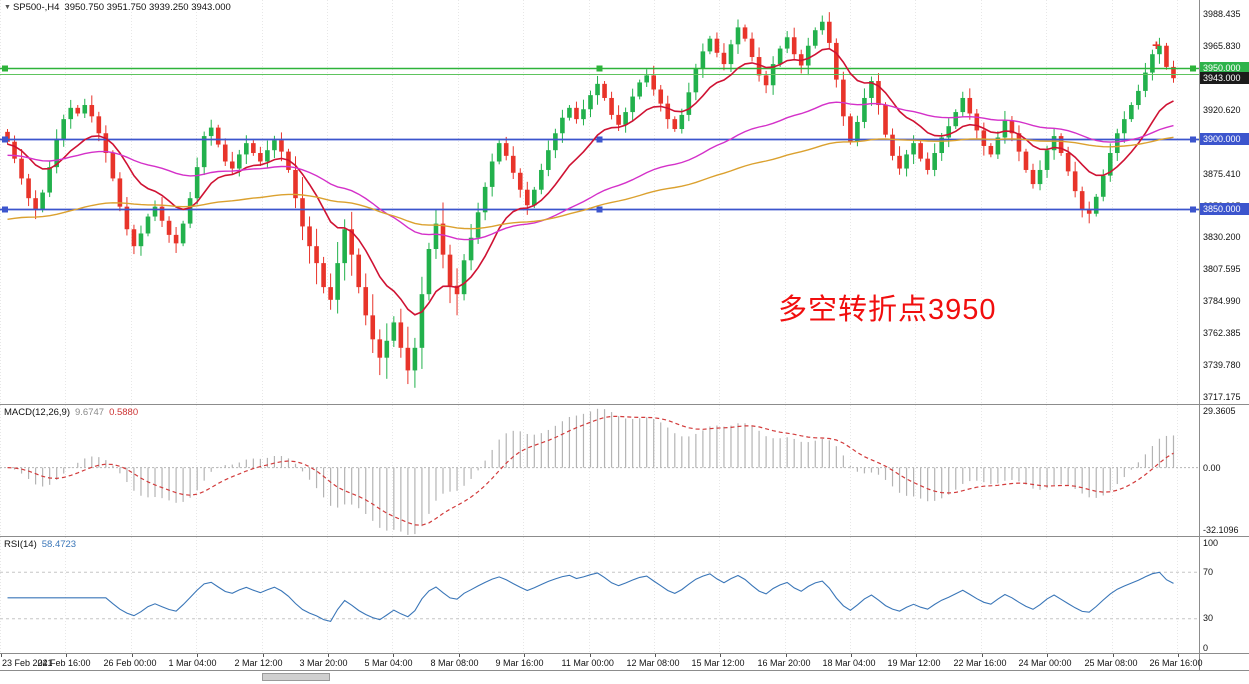 This screenshot has height=684, width=1249. Describe the element at coordinates (1224, 138) in the screenshot. I see `price-badge: 3900.000` at that location.